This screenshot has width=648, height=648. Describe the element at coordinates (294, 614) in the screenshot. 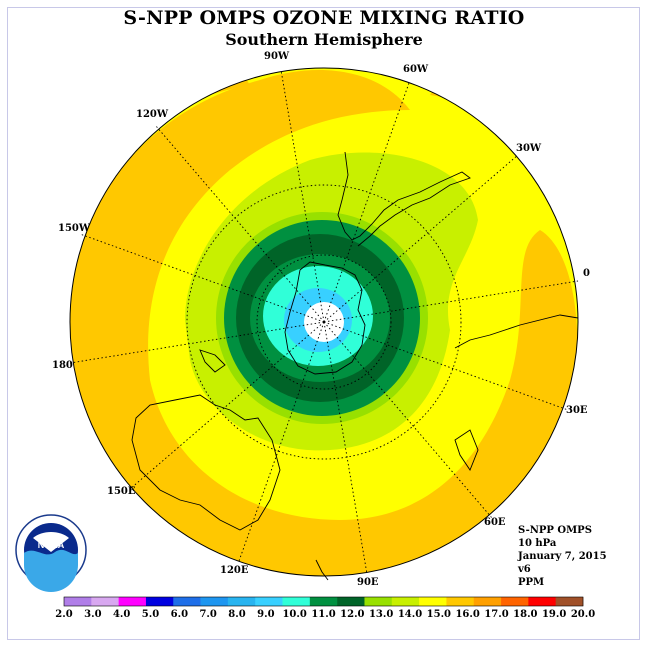

I see `colorbar-label: 10.0` at that location.